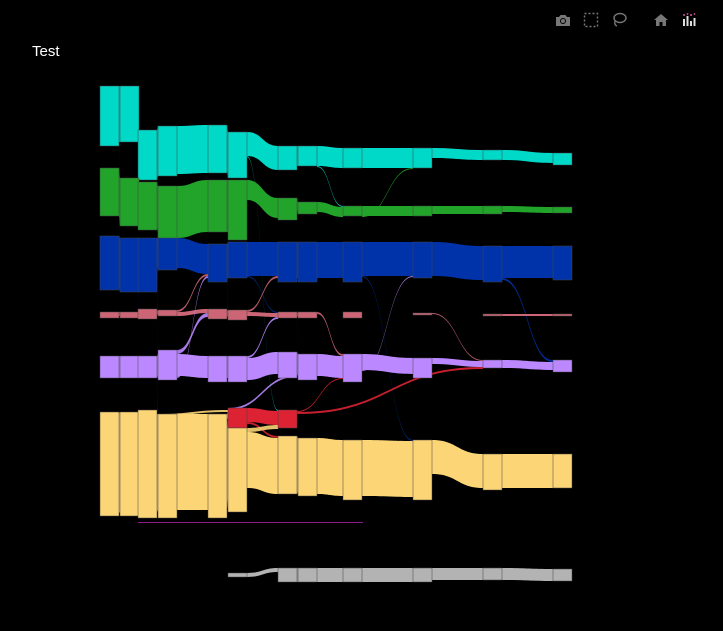 The height and width of the screenshot is (631, 723). Describe the element at coordinates (689, 20) in the screenshot. I see `plotly-logo-icon` at that location.